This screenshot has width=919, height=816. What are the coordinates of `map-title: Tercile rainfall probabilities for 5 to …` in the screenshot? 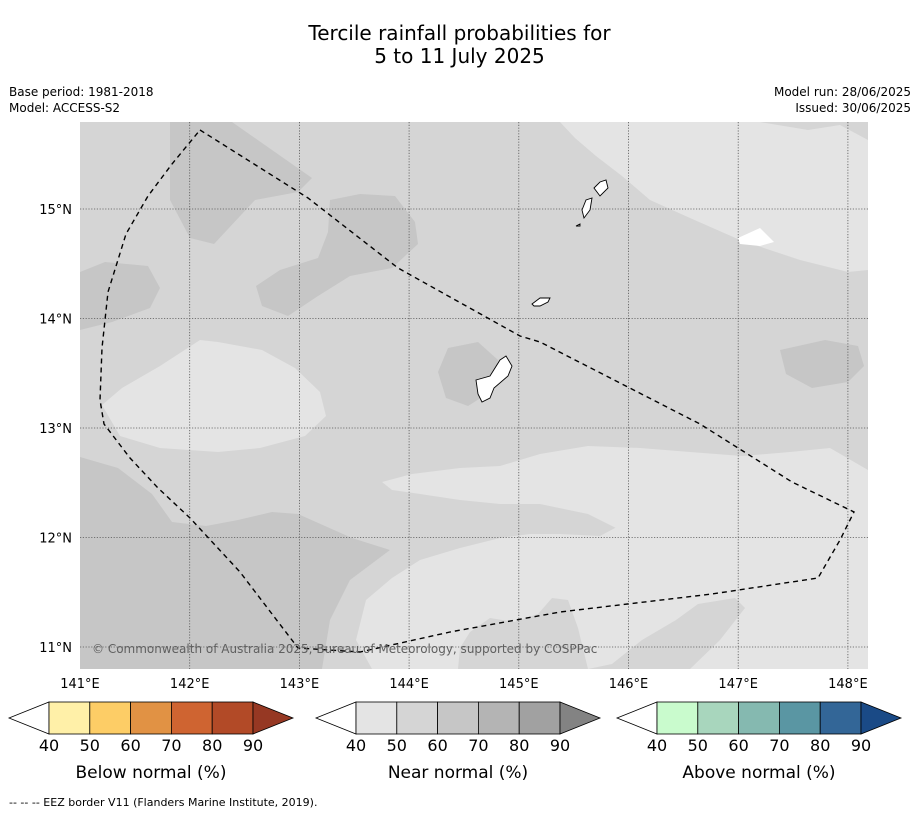 It's located at (459, 45).